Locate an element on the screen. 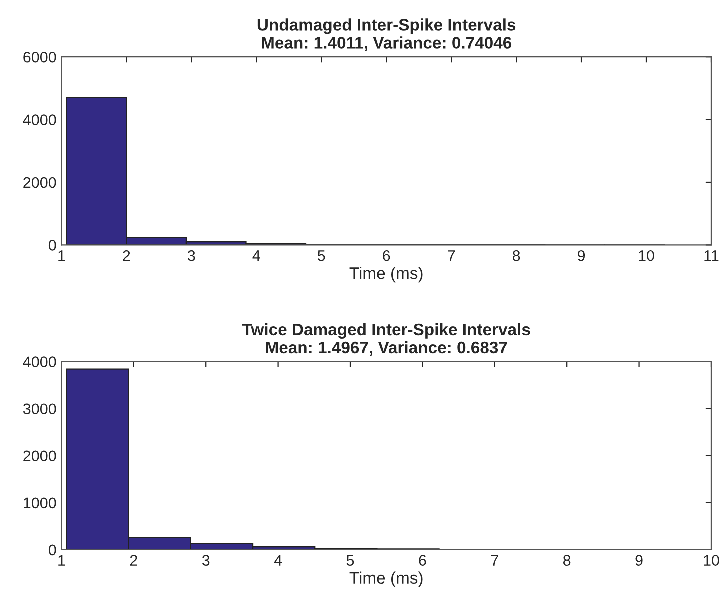 The image size is (726, 601). chart-subtitle: Mean: 1.4011, Variance: 0.74046 is located at coordinates (387, 44).